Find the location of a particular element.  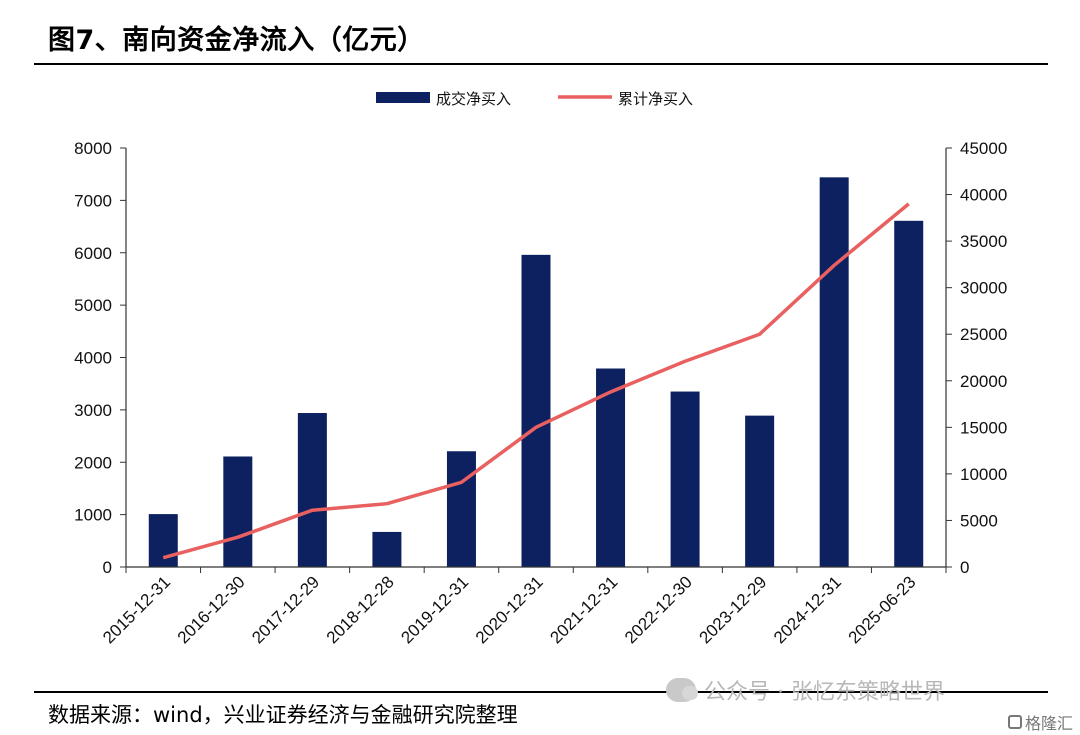

y-left-tick-label: 8000 is located at coordinates (93, 148).